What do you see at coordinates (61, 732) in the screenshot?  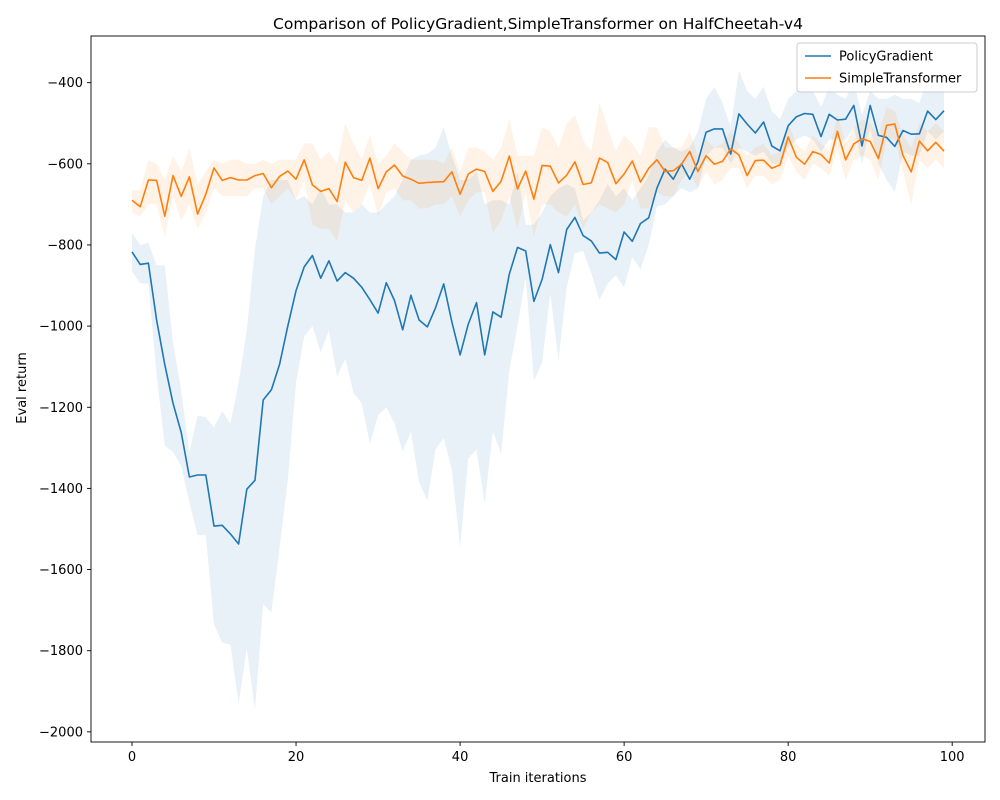 I see `y-tick-label: −2000` at bounding box center [61, 732].